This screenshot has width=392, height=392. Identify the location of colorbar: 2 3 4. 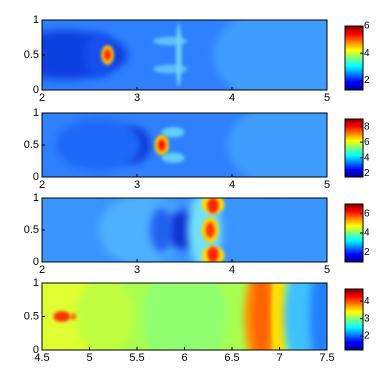
(357, 319).